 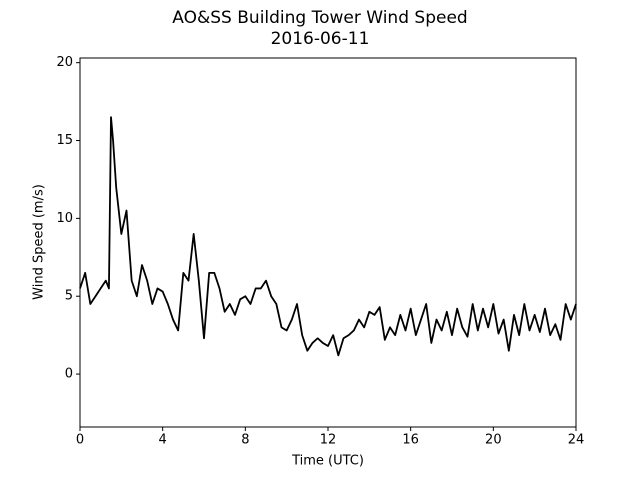 I want to click on x-tick-label: 0, so click(x=80, y=440).